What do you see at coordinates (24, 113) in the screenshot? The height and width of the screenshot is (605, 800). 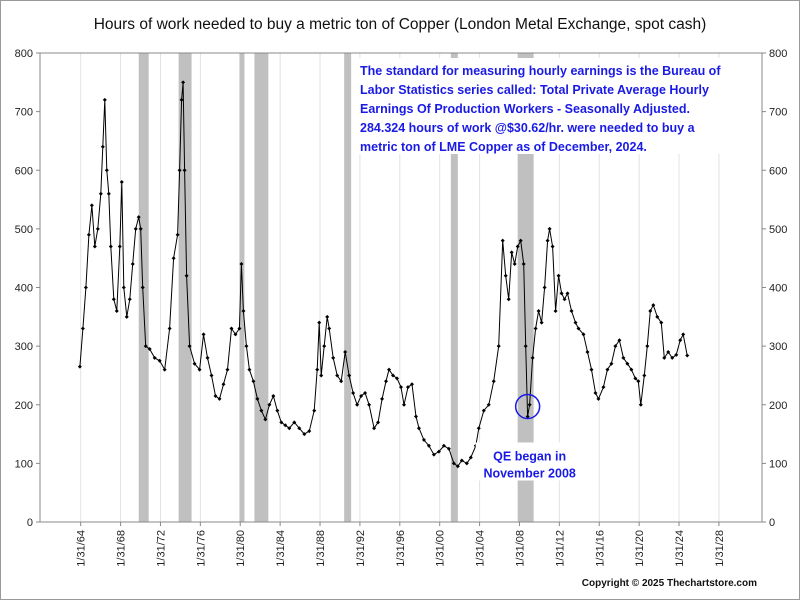 I see `y-tick-label: 700` at bounding box center [24, 113].